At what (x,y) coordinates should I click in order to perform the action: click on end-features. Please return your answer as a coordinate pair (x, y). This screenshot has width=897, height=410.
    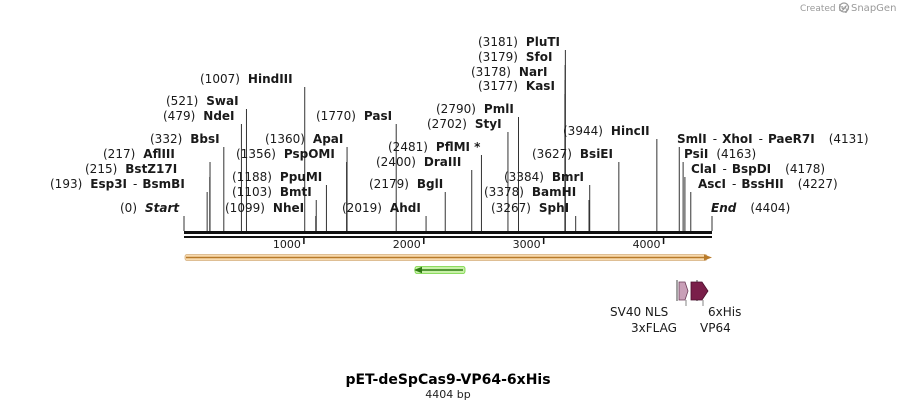
    Looking at the image, I should click on (692, 293).